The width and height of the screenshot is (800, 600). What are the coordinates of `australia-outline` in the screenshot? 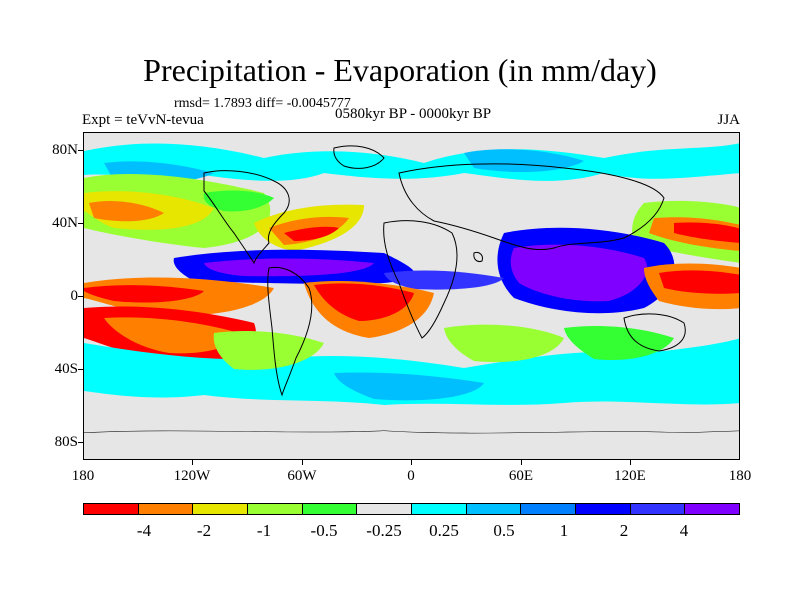 It's located at (654, 332).